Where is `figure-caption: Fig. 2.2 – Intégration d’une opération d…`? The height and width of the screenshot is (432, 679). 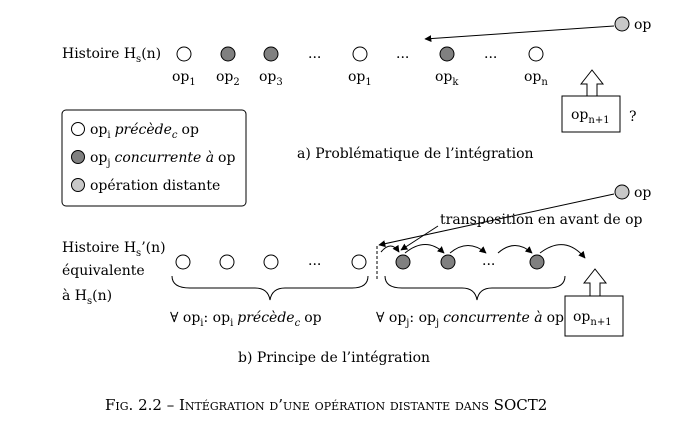 figure-caption: Fig. 2.2 – Intégration d’une opération d… is located at coordinates (326, 405).